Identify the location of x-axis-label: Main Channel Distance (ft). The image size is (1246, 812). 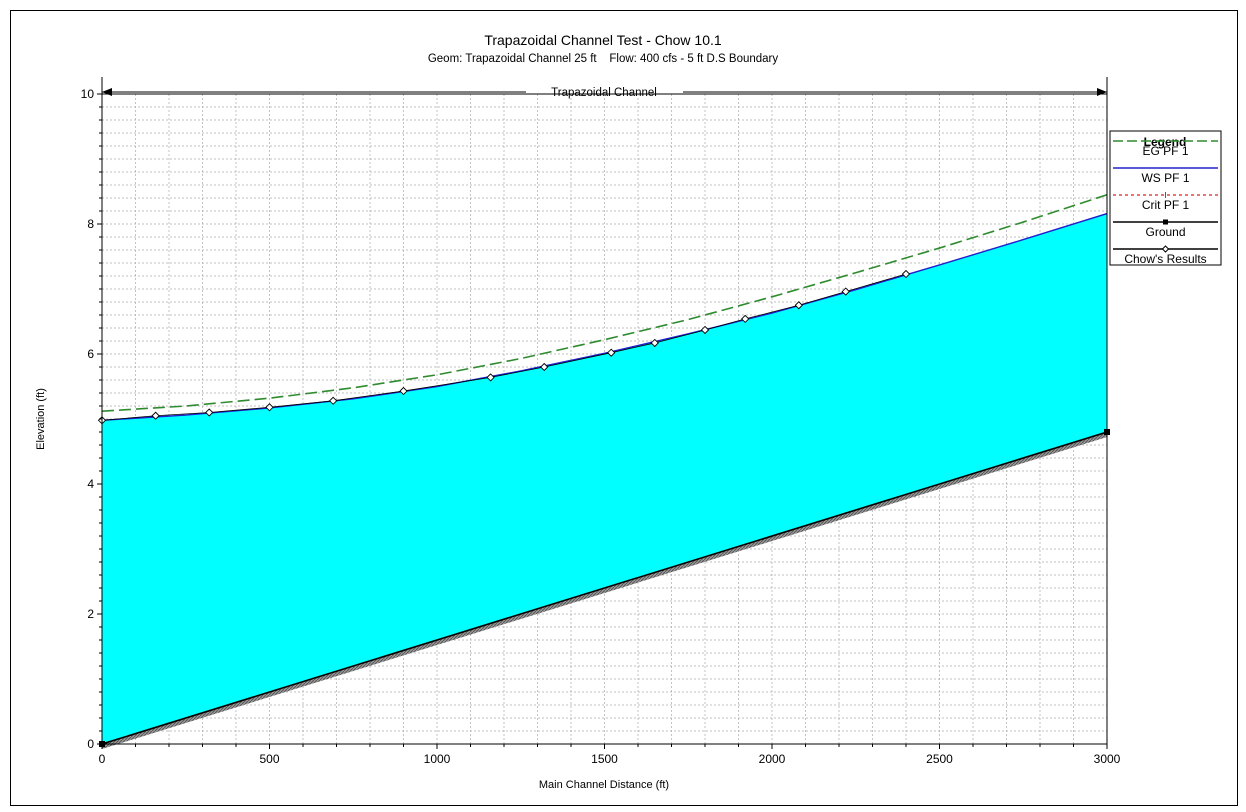
(604, 785).